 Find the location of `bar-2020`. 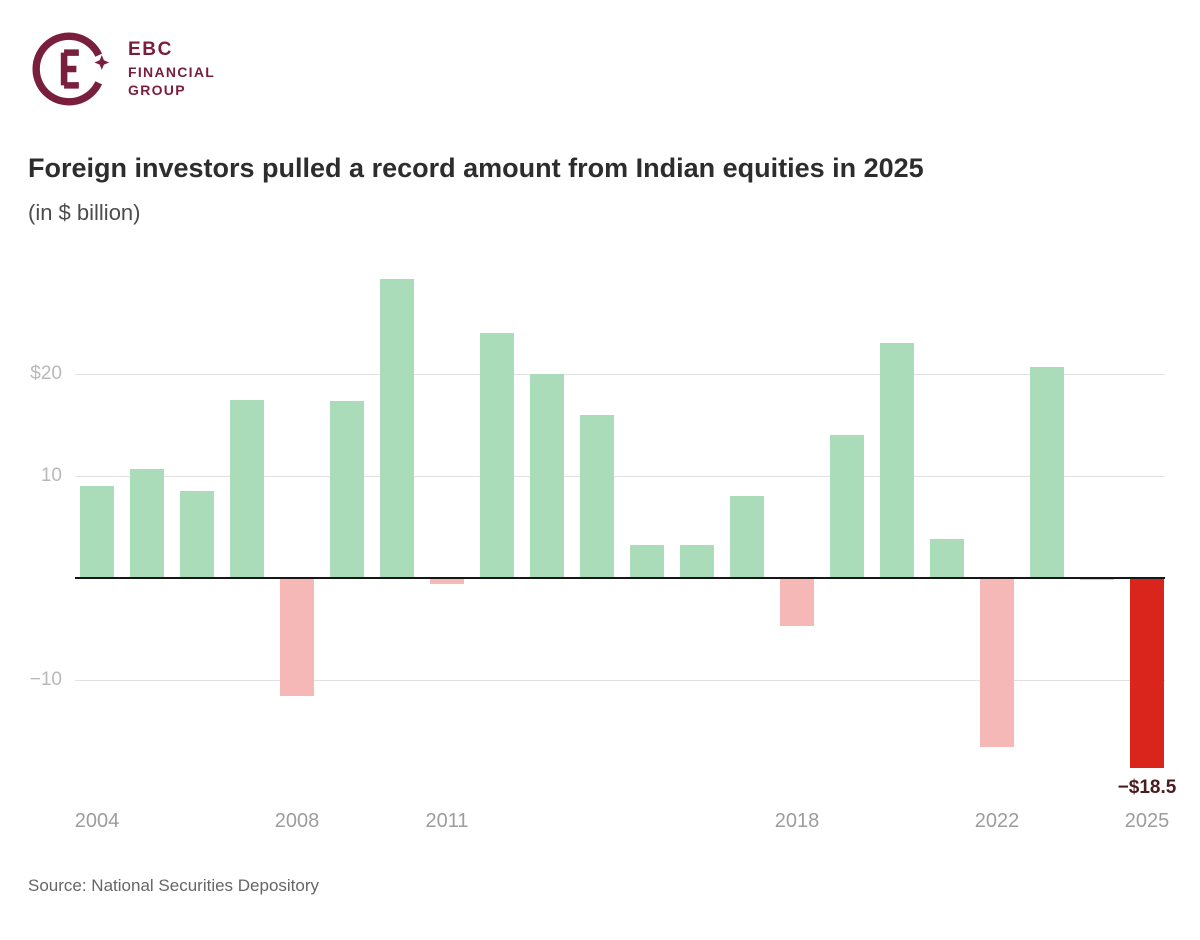

bar-2020 is located at coordinates (897, 460).